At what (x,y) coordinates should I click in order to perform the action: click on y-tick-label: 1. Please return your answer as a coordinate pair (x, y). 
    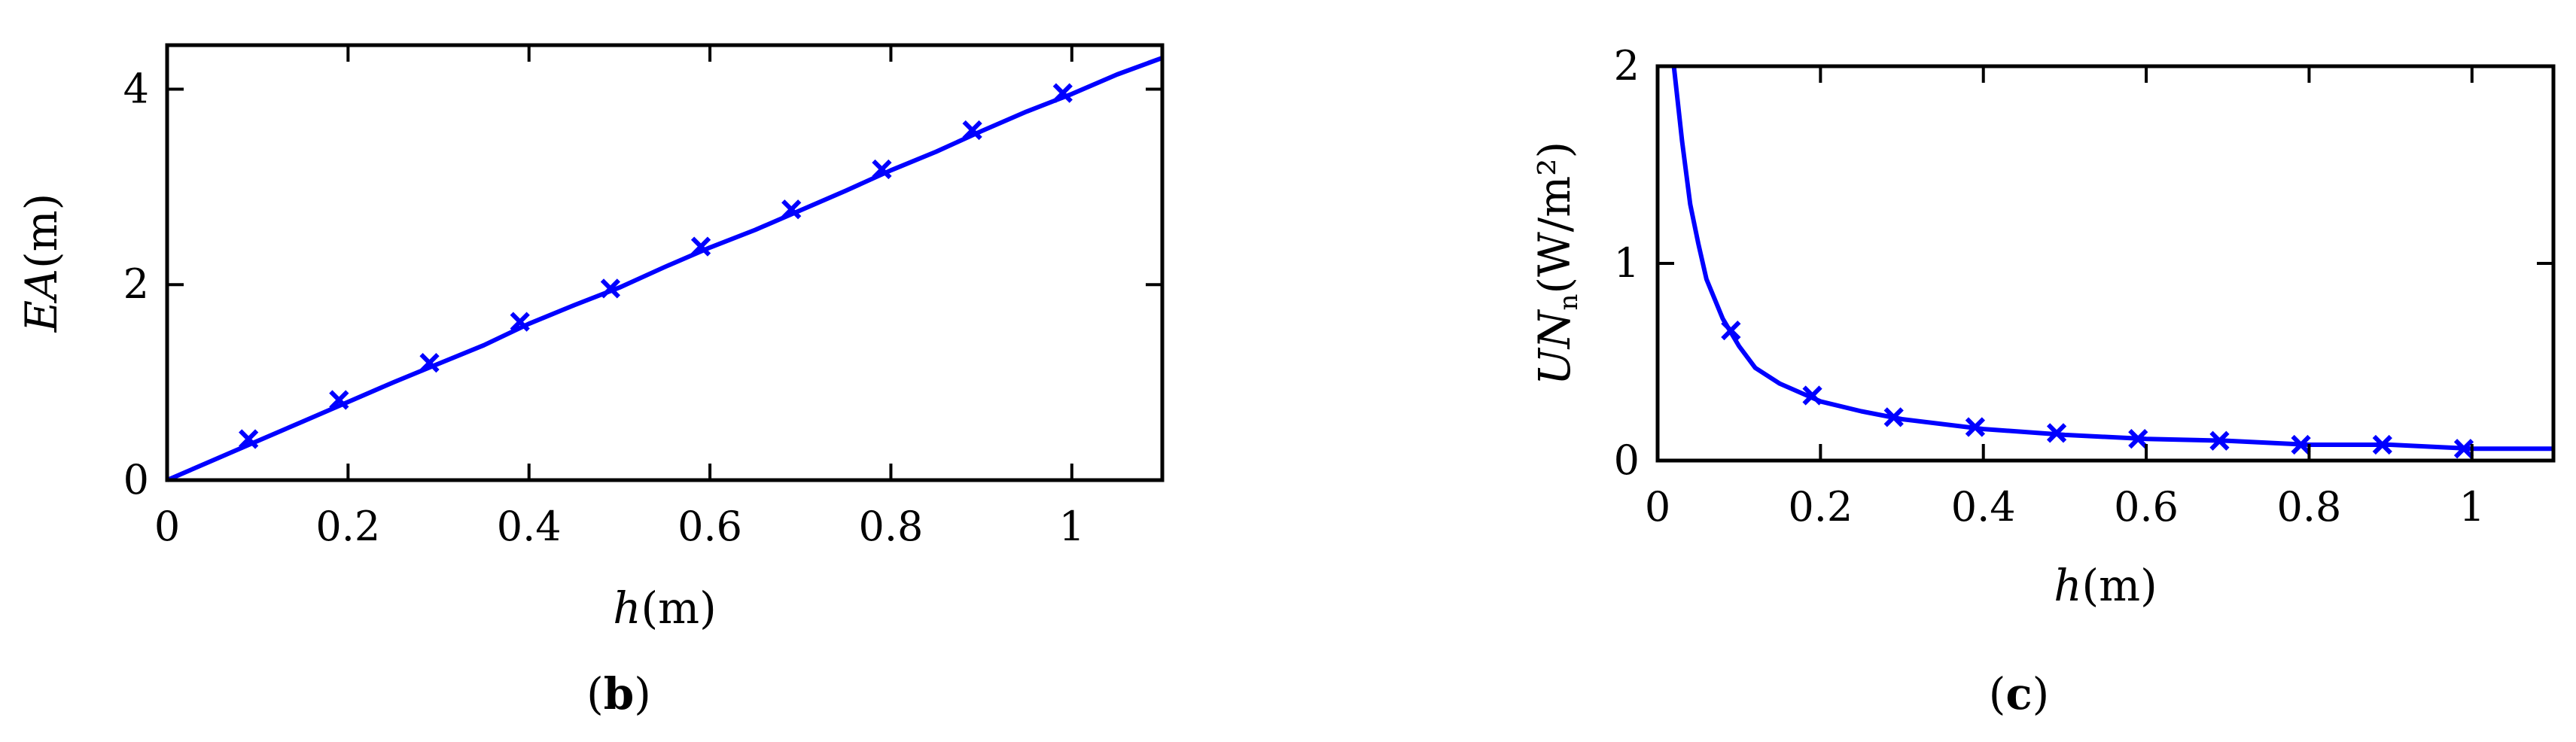
    Looking at the image, I should click on (1627, 263).